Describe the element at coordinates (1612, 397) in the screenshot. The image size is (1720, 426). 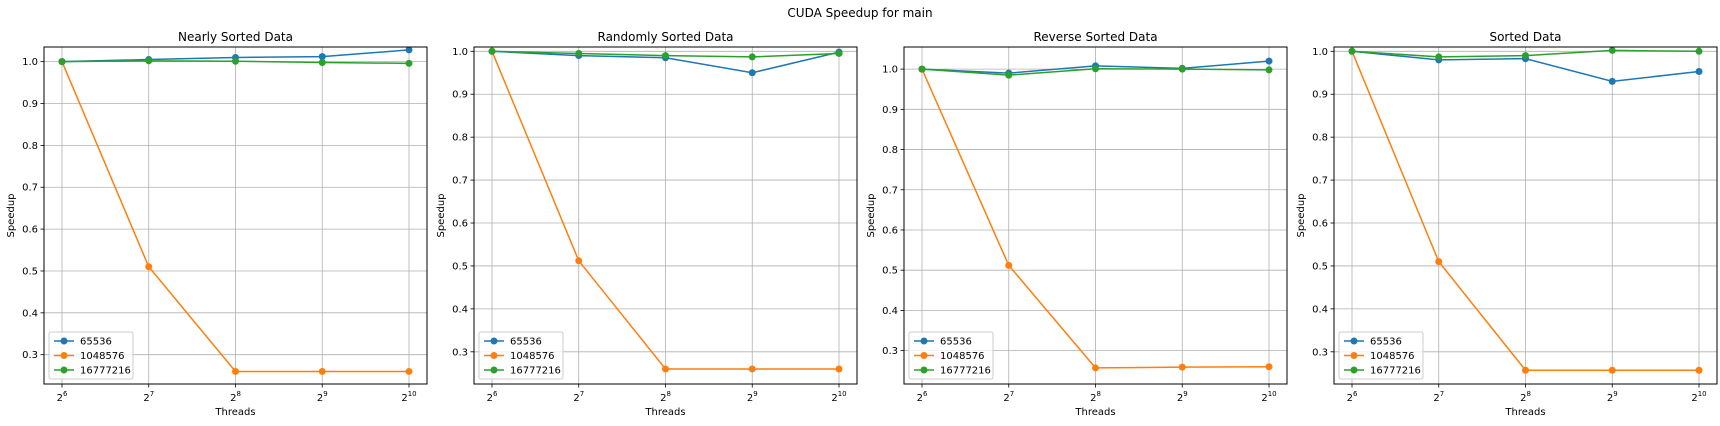
I see `x-tick-label: 29` at that location.